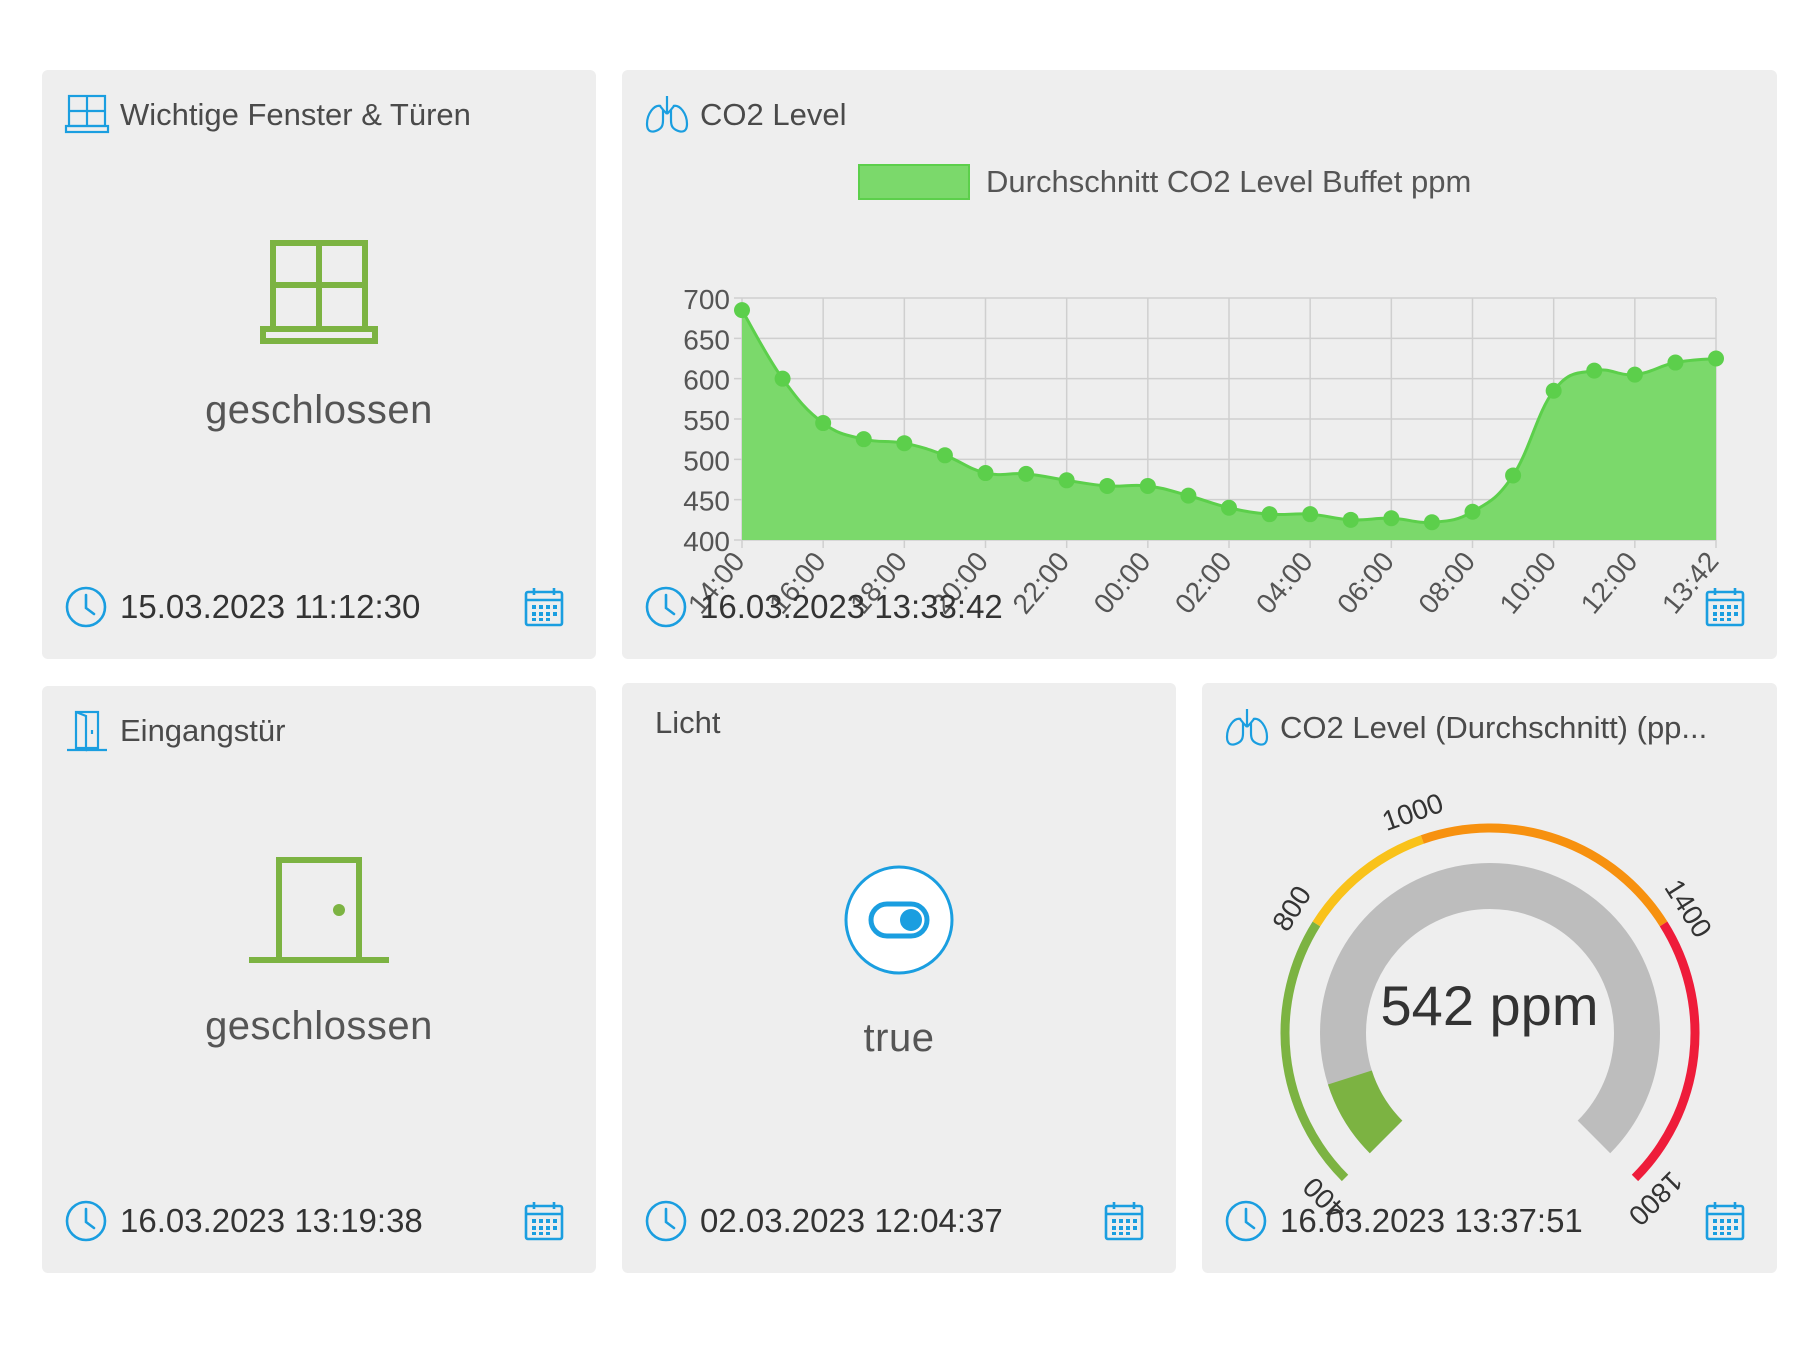  Describe the element at coordinates (1431, 1220) in the screenshot. I see `gauge-timestamp: 16.03.2023 13:37:51` at that location.